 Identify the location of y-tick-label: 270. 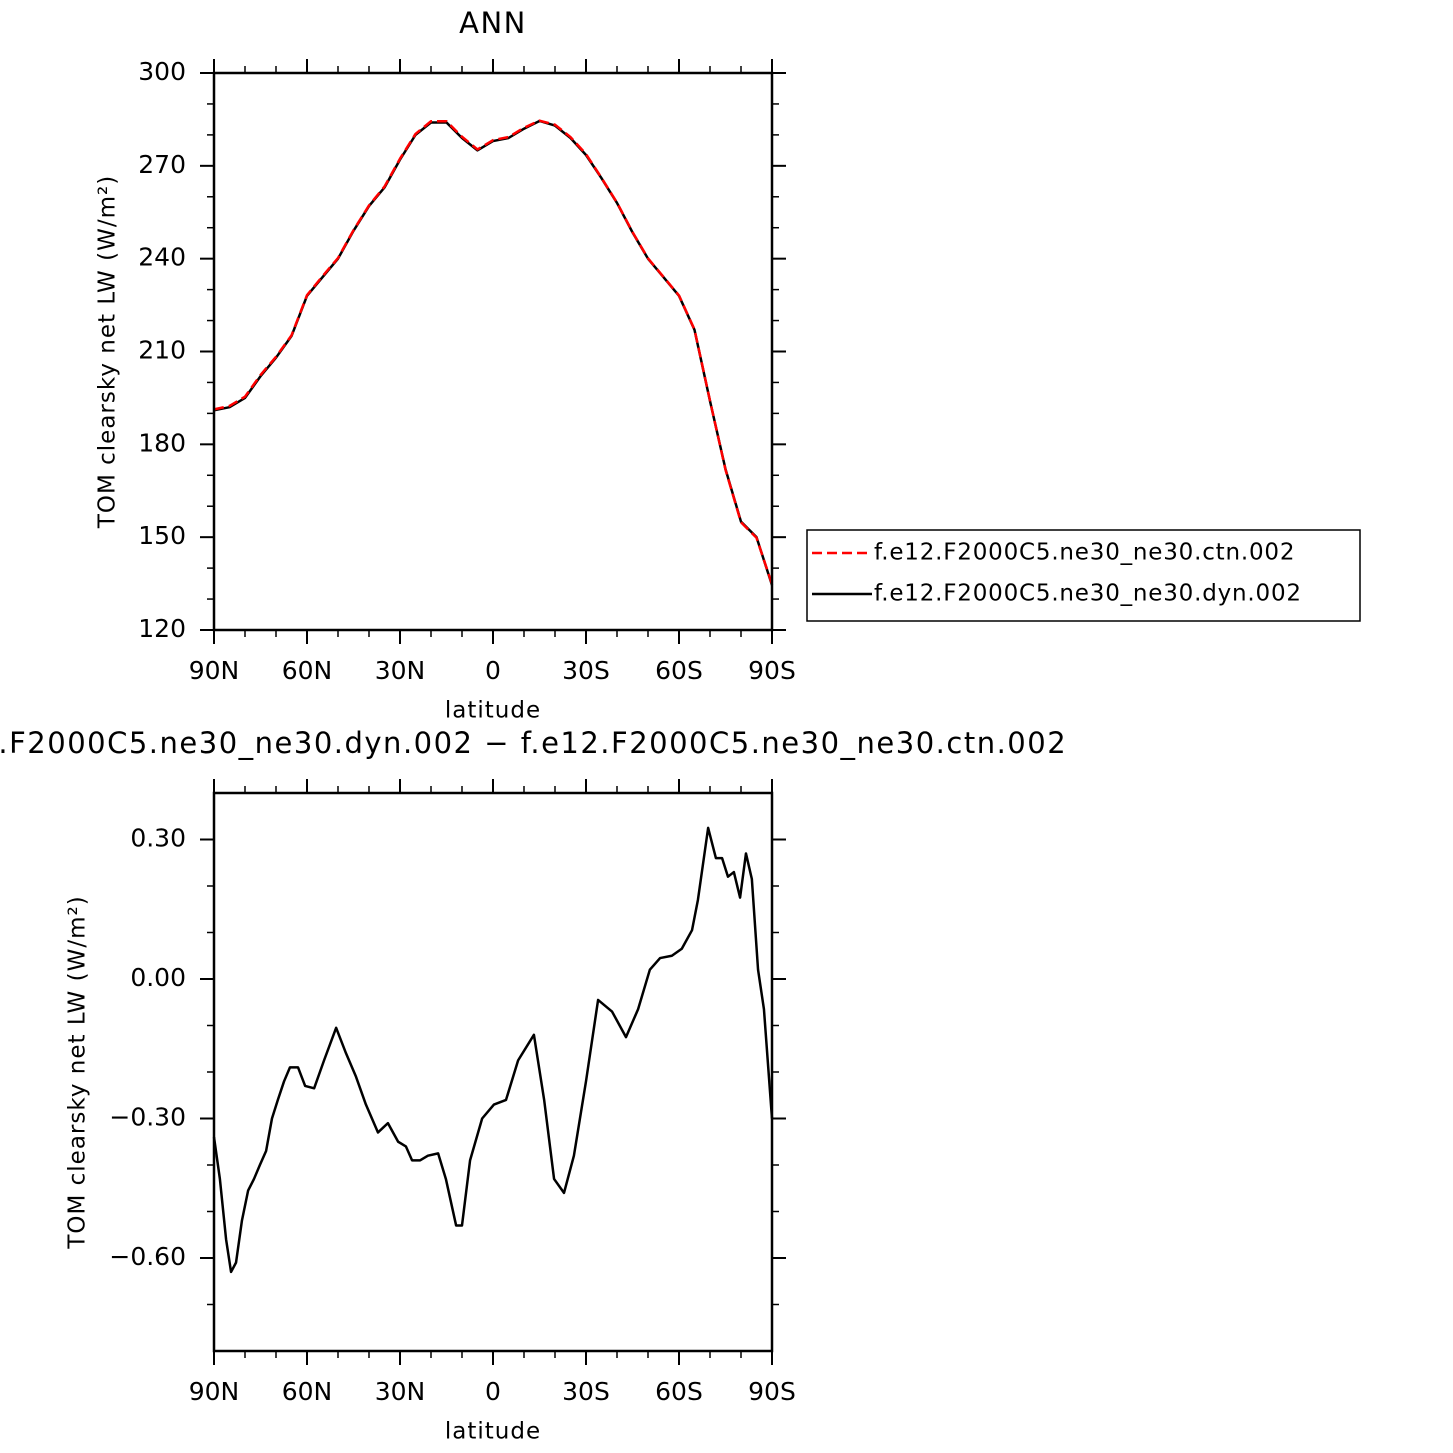
(162, 164).